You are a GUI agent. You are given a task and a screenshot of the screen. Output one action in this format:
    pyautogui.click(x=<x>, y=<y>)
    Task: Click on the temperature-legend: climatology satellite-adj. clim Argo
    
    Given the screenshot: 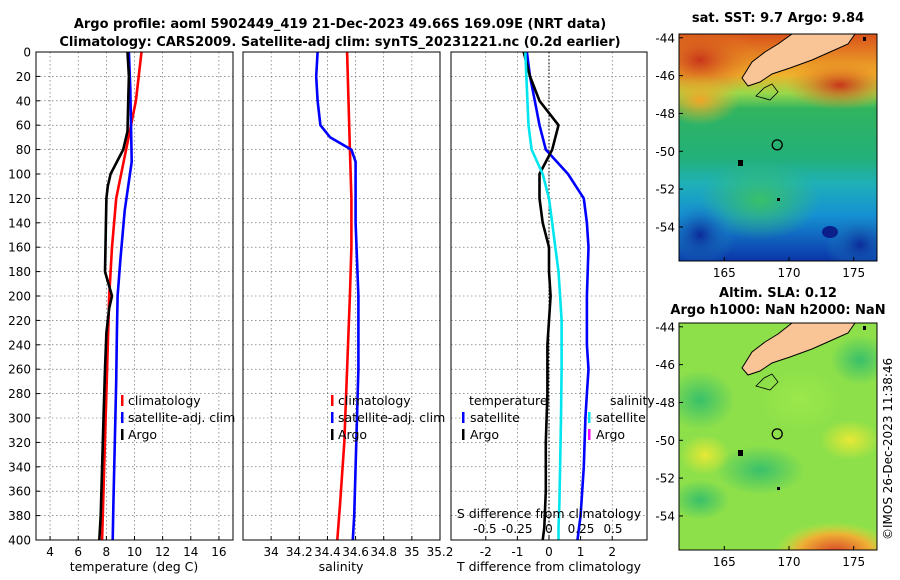 What is the action you would take?
    pyautogui.click(x=178, y=417)
    